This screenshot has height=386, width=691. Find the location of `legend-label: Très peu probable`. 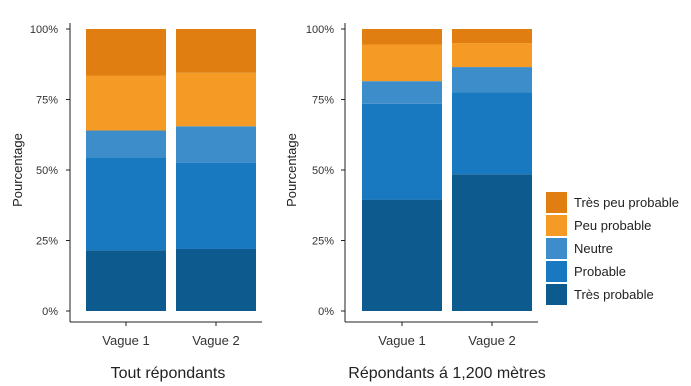

legend-label: Très peu probable is located at coordinates (626, 202).